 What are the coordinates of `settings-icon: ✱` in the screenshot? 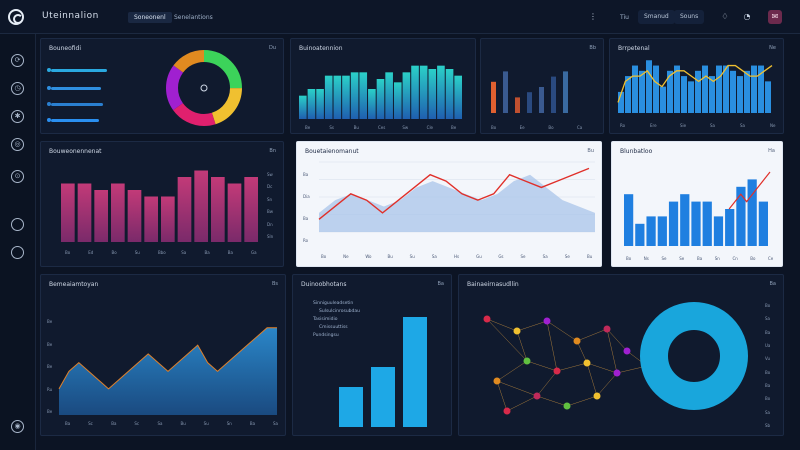 It's located at (17, 116).